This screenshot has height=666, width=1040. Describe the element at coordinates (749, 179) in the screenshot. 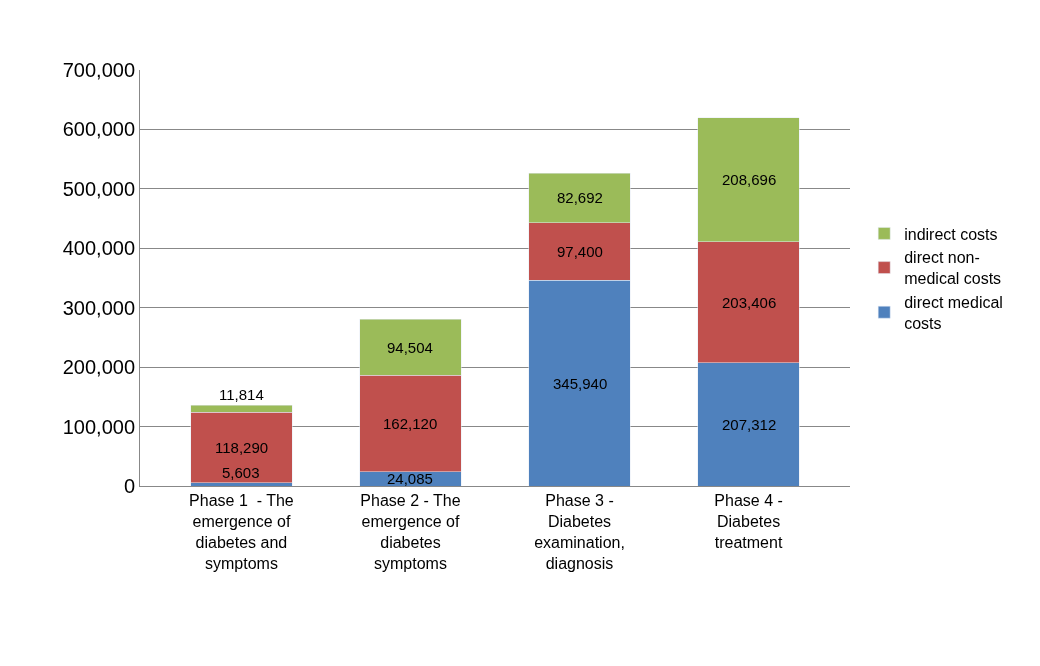

I see `data-label: 208,696` at that location.